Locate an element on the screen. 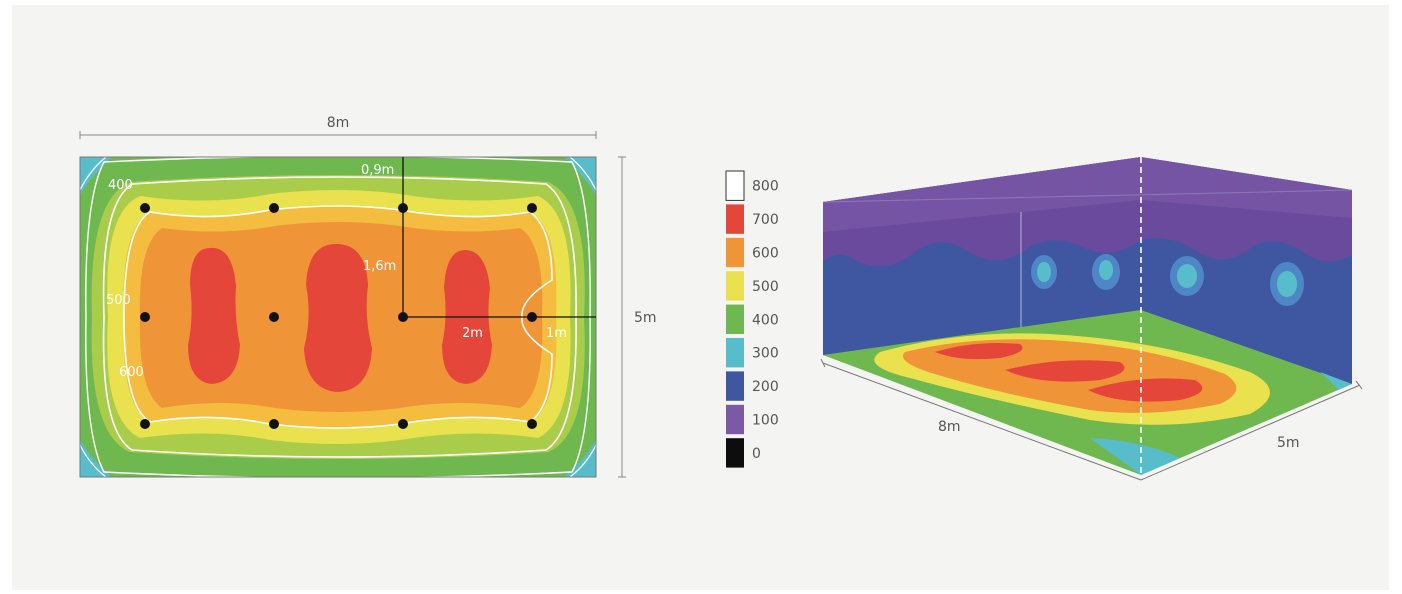 The image size is (1402, 594). legend-label-0: 0 is located at coordinates (756, 454).